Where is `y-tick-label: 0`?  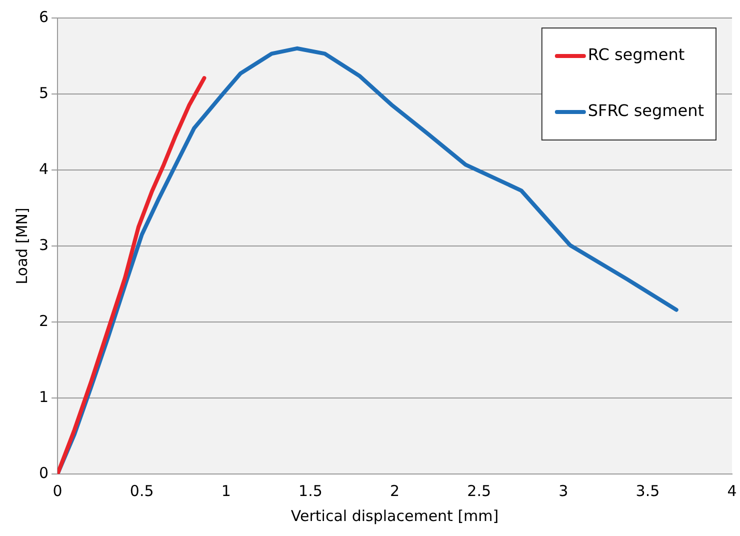 y-tick-label: 0 is located at coordinates (43, 473).